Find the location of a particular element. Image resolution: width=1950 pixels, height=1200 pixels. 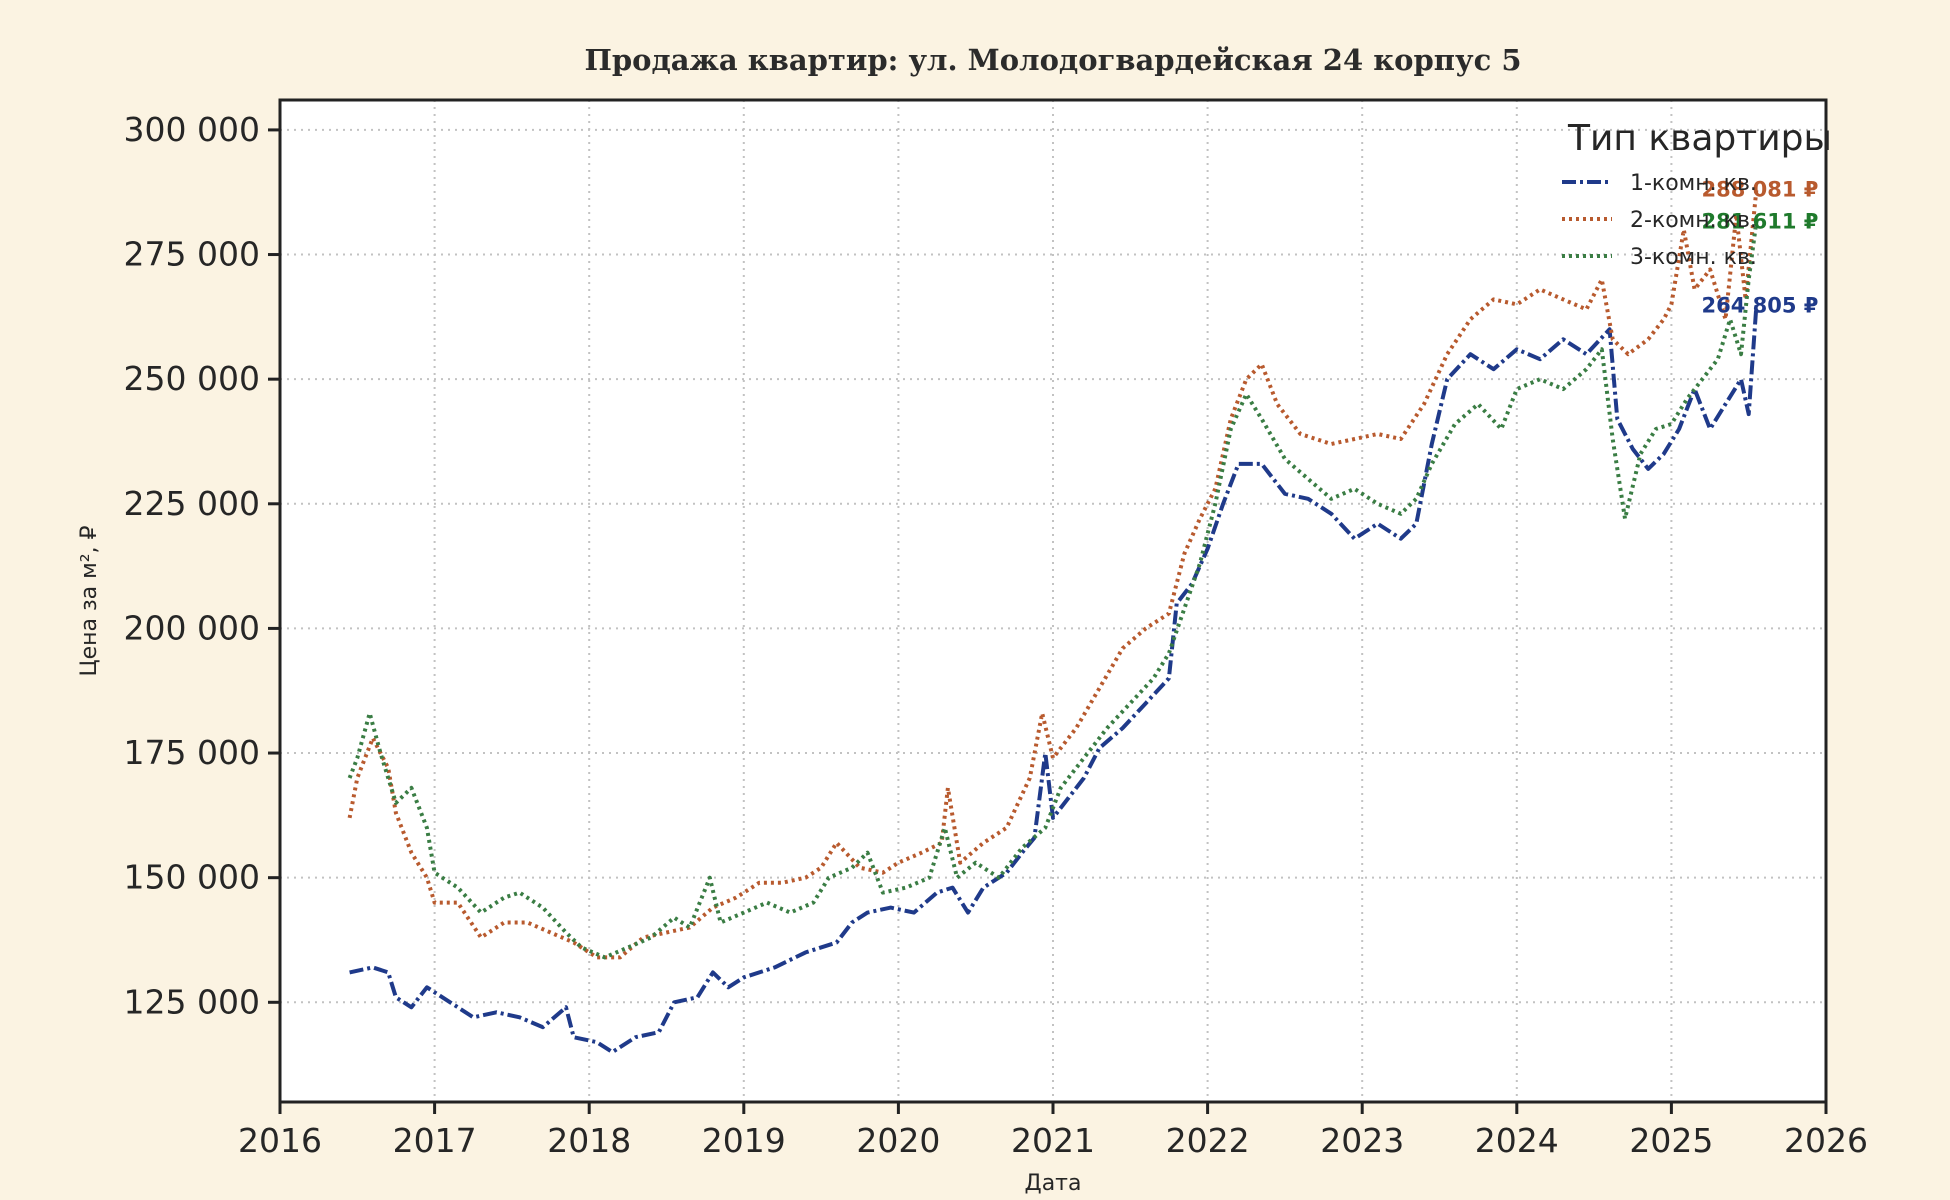

legend-title: Тип квартиры is located at coordinates (1699, 138).